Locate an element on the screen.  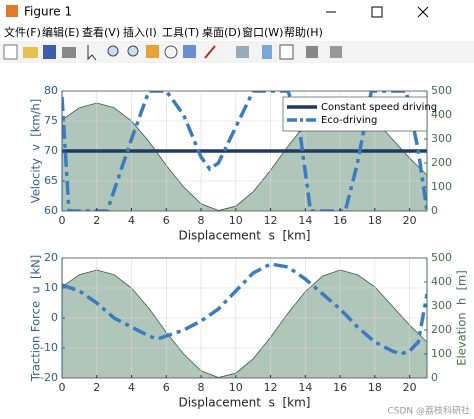
pan-icon is located at coordinates (152, 51).